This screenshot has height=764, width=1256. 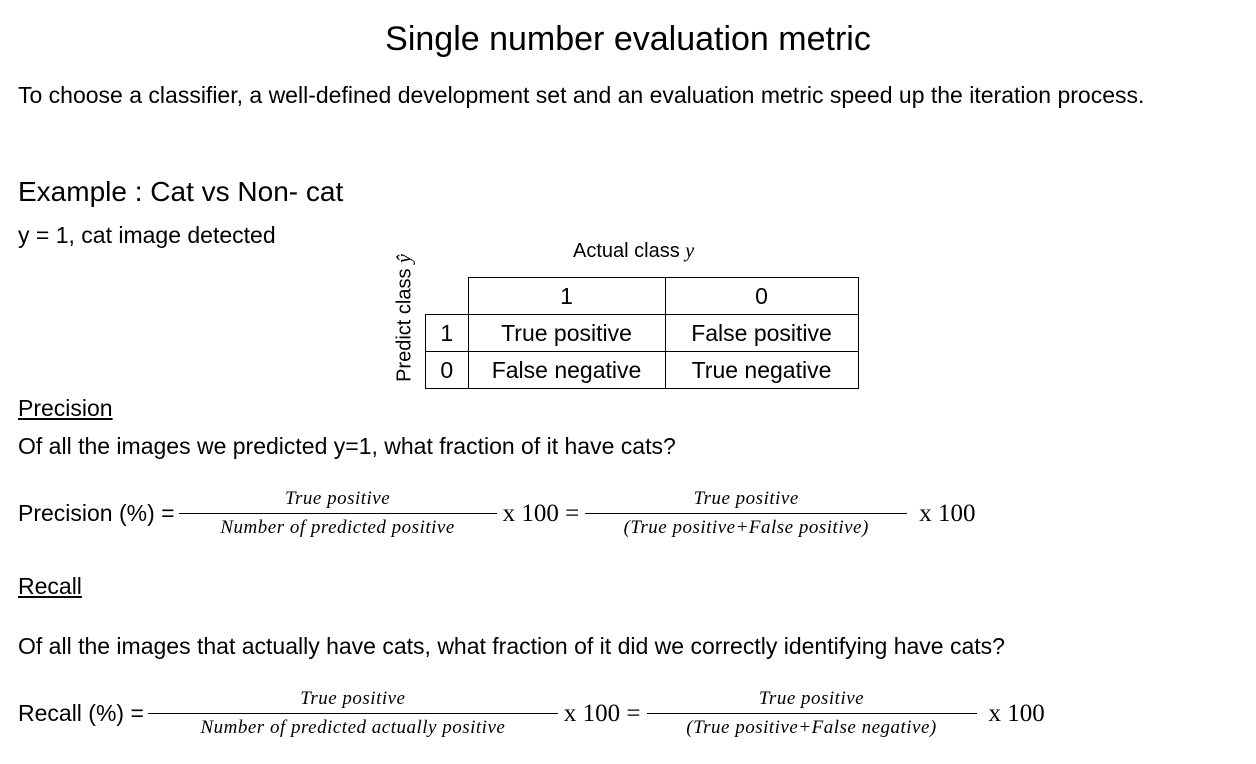 I want to click on row-label: 0, so click(x=447, y=370).